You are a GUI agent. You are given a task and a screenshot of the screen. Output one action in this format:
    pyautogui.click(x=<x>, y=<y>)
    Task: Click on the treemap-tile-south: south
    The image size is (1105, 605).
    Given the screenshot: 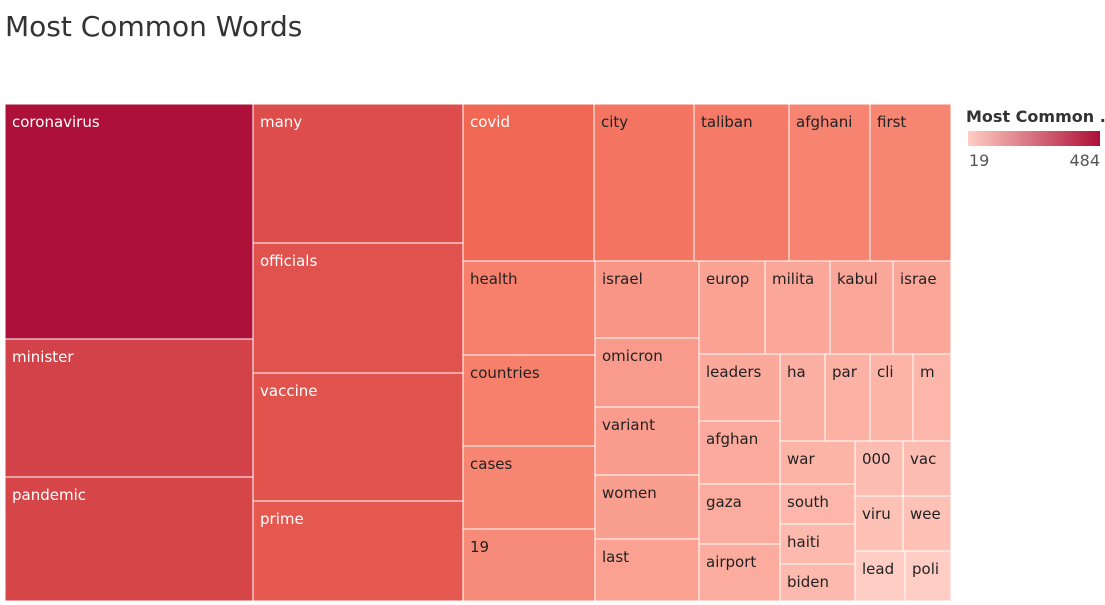 What is the action you would take?
    pyautogui.click(x=817, y=504)
    